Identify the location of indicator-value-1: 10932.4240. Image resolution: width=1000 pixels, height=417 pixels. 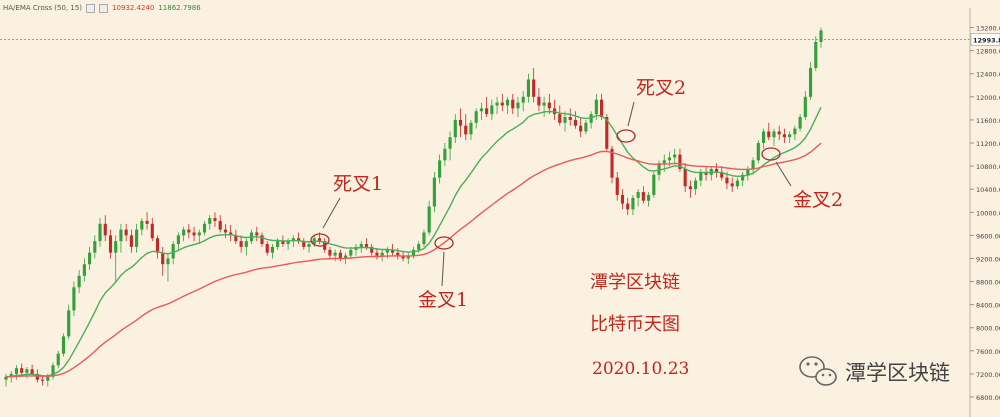
(133, 8).